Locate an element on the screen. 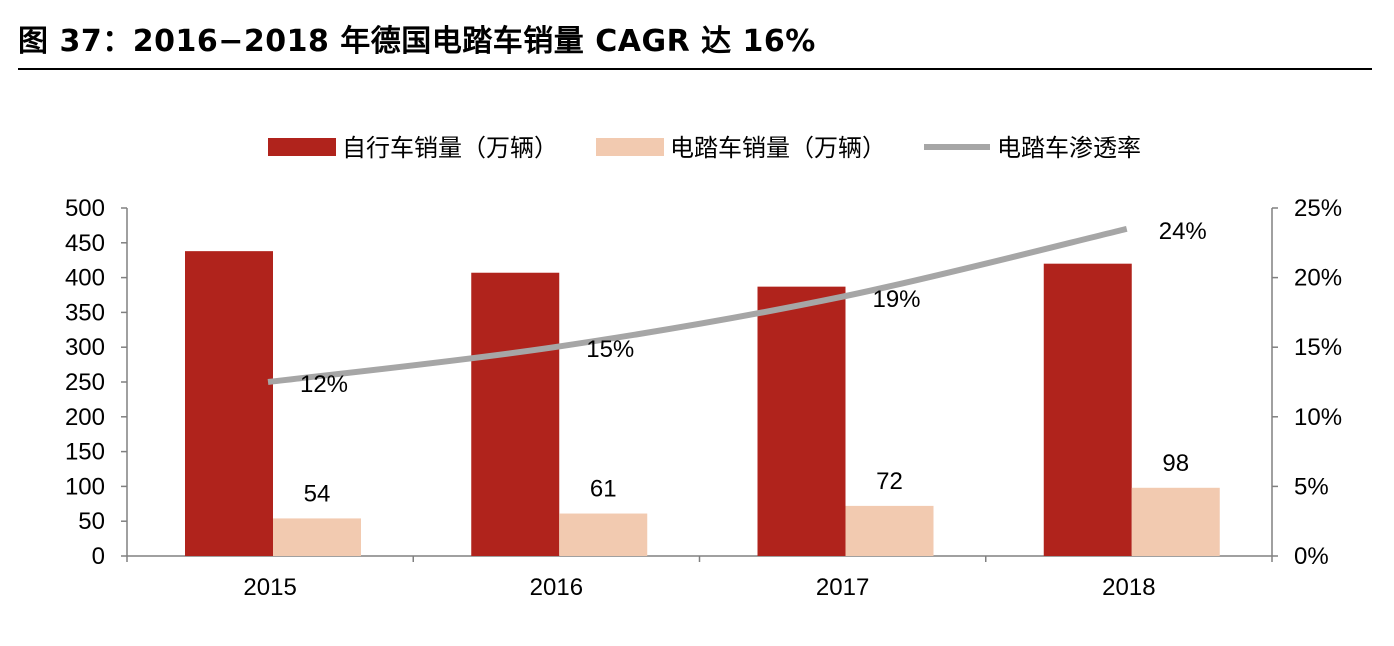 This screenshot has width=1394, height=646. legend-label-bicycle: 自行车销量（万辆） is located at coordinates (450, 148).